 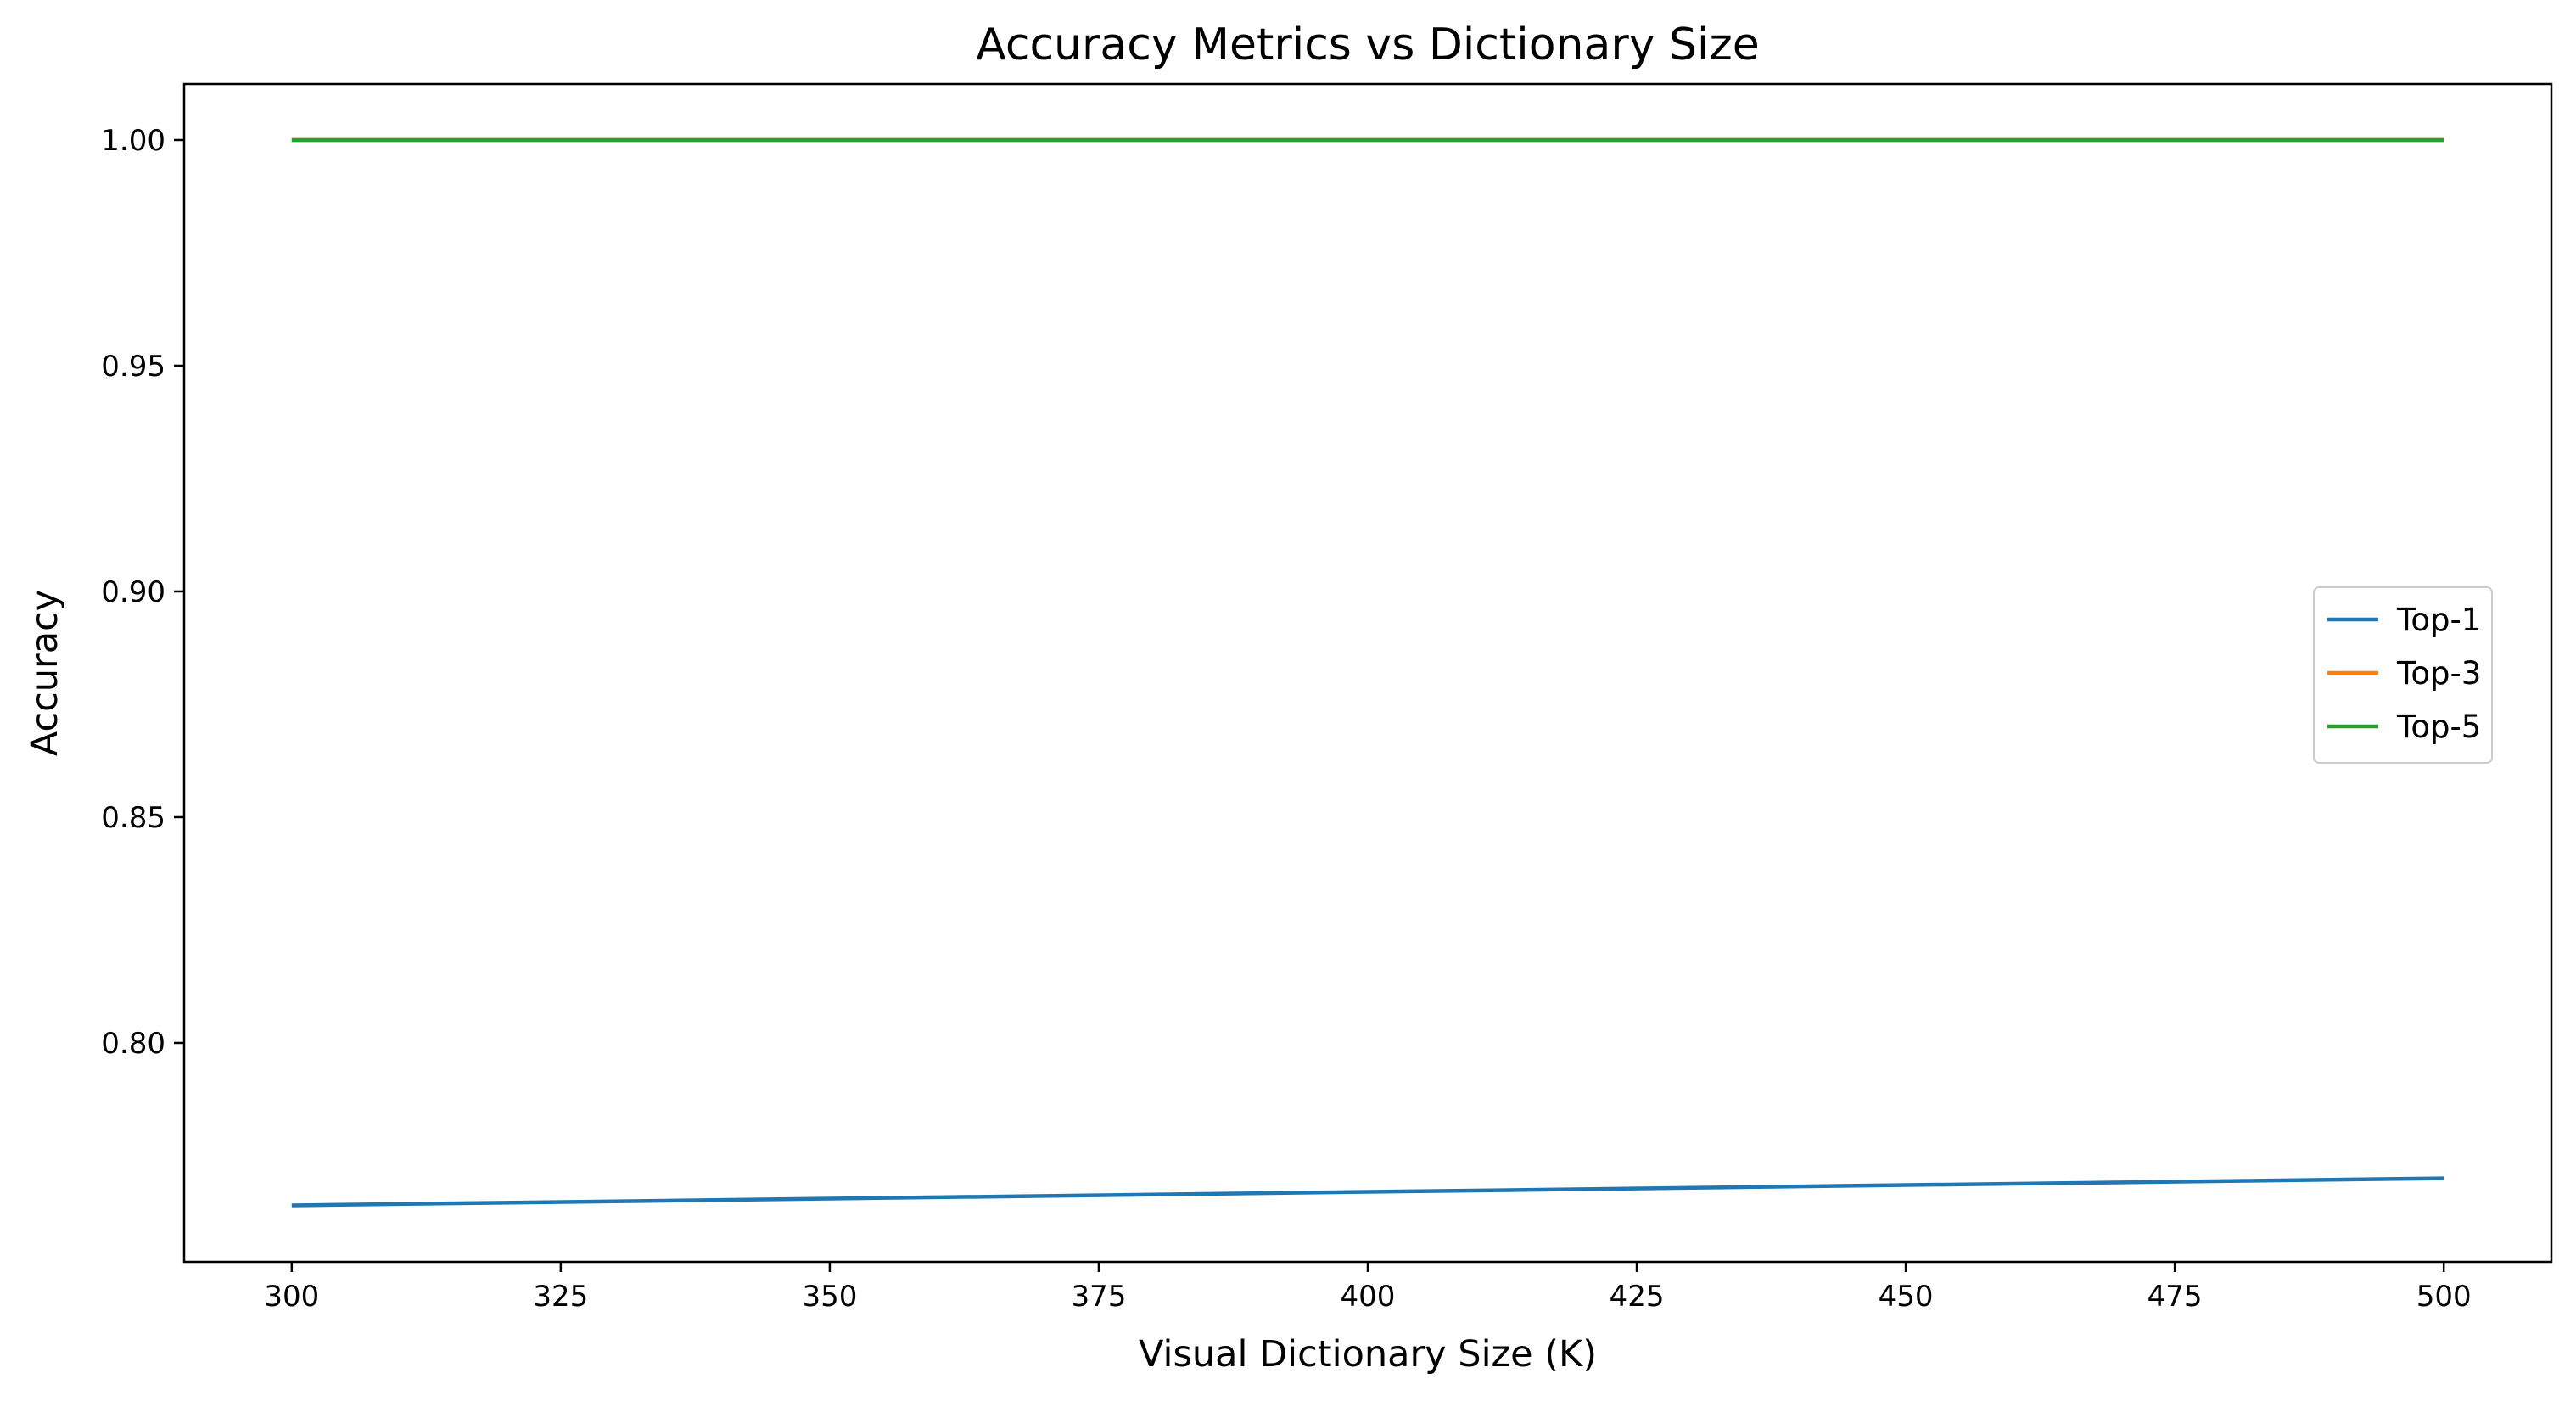 I want to click on y-tick-label: 1.00, so click(x=133, y=141).